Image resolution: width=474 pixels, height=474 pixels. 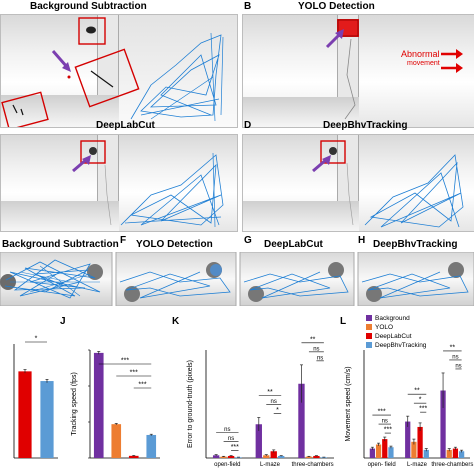 I want to click on panel-l-legend-label-0: Background, so click(x=392, y=318).